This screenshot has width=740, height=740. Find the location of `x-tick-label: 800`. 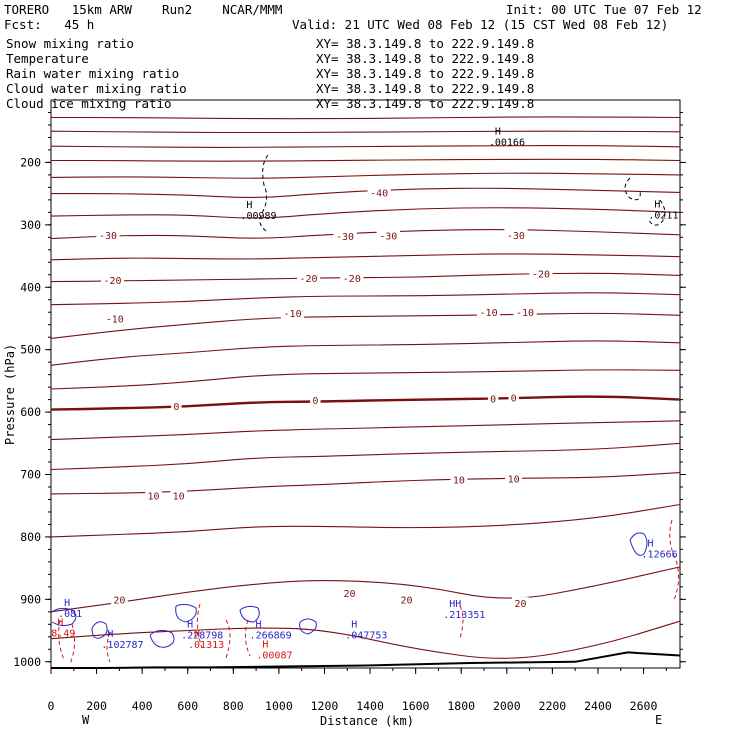

x-tick-label: 800 is located at coordinates (233, 706).